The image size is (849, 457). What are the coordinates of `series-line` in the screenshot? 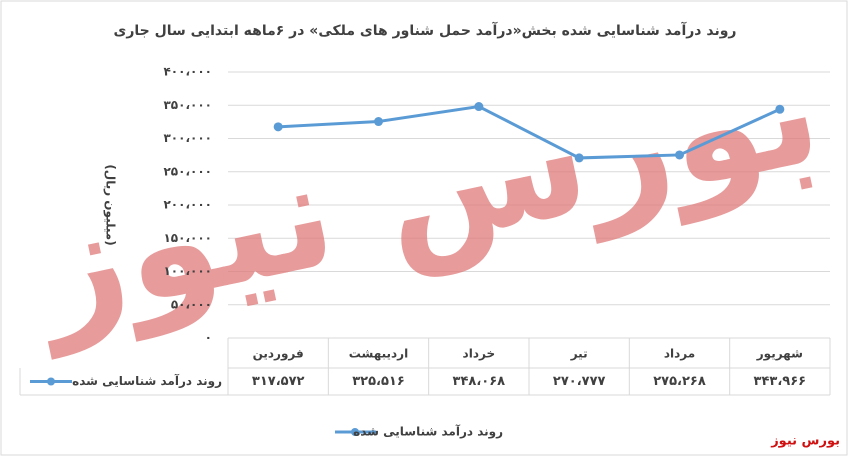 It's located at (529, 132).